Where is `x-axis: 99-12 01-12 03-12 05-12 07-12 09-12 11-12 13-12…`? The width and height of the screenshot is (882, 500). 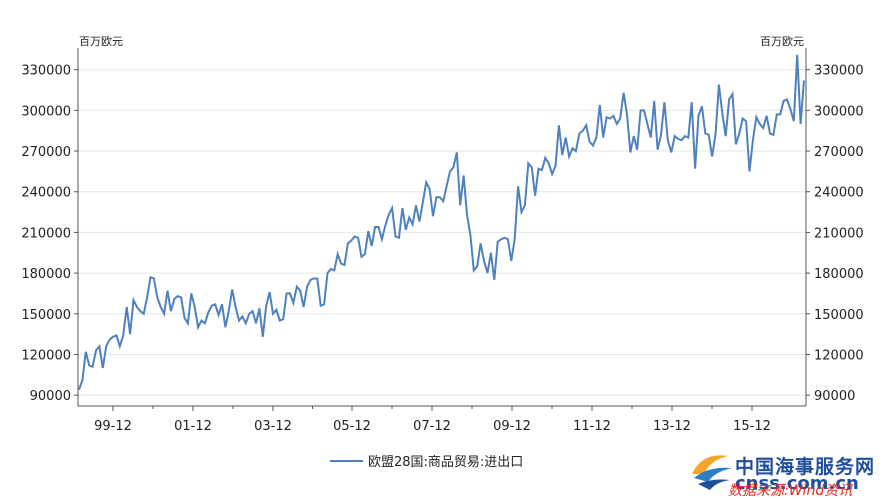 x-axis: 99-12 01-12 03-12 05-12 07-12 09-12 11-12 13-12… is located at coordinates (442, 419).